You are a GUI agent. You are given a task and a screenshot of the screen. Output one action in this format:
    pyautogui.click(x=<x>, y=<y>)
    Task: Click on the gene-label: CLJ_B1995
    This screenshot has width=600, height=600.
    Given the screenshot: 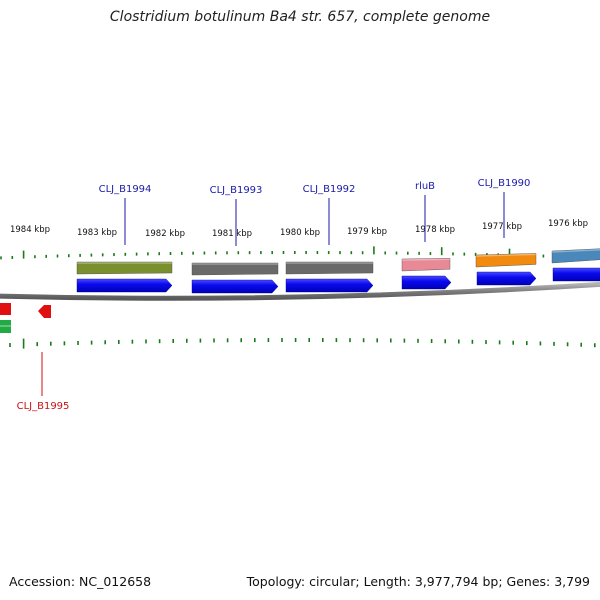 What is the action you would take?
    pyautogui.click(x=43, y=406)
    